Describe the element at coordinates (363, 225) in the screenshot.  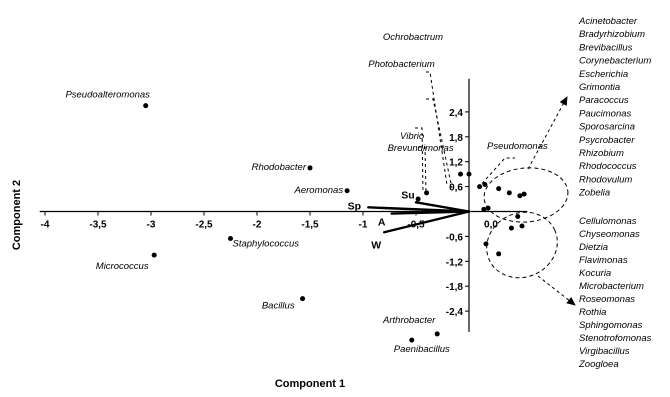
I see `x-tick-label: -1` at that location.